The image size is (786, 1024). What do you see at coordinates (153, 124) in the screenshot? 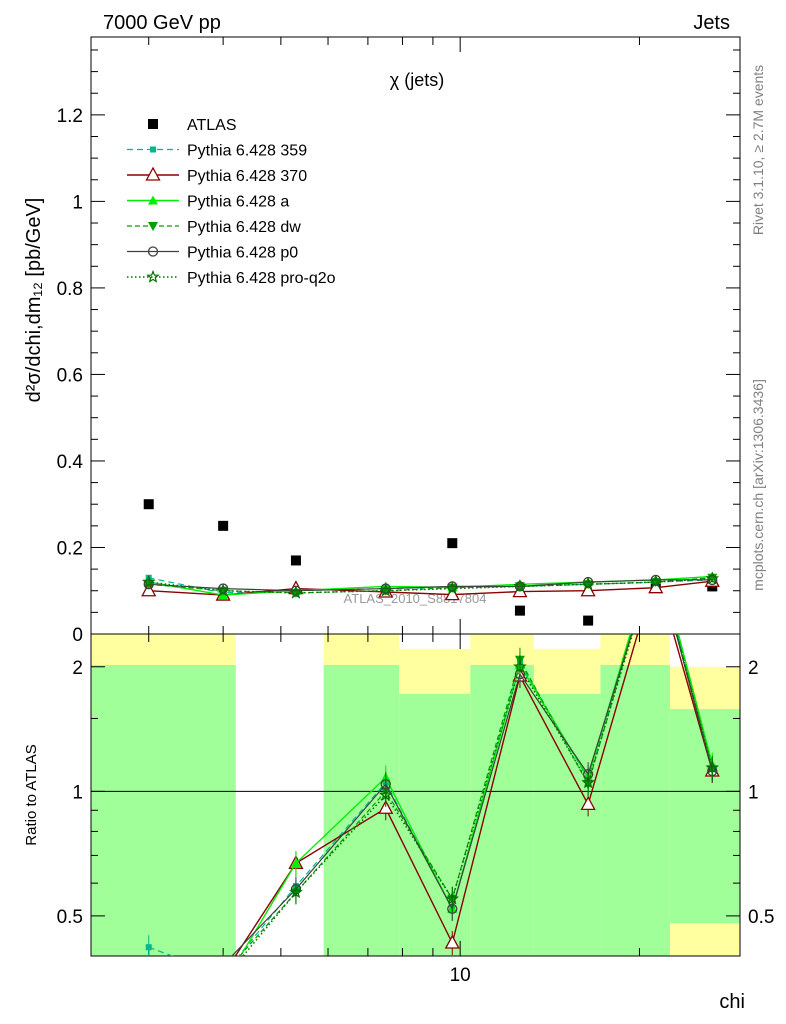
I see `legend-marker-atlas` at bounding box center [153, 124].